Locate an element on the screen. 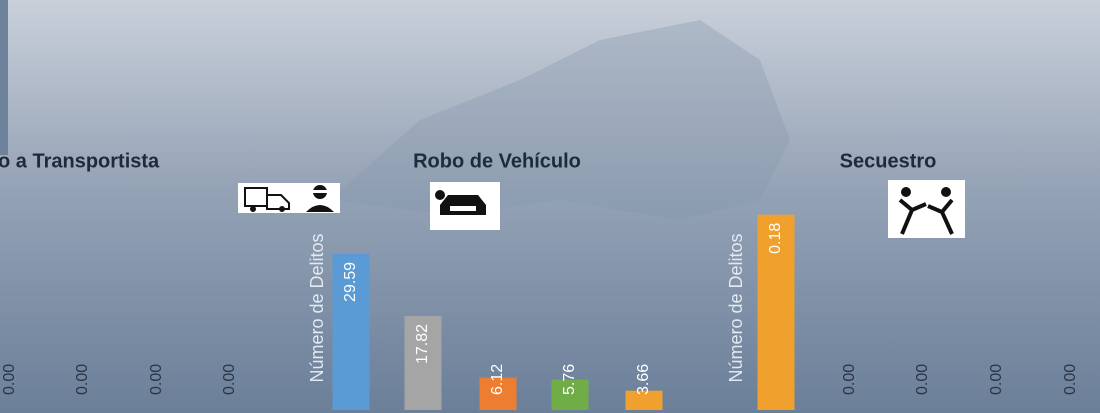  value-label: 29.59 is located at coordinates (350, 282).